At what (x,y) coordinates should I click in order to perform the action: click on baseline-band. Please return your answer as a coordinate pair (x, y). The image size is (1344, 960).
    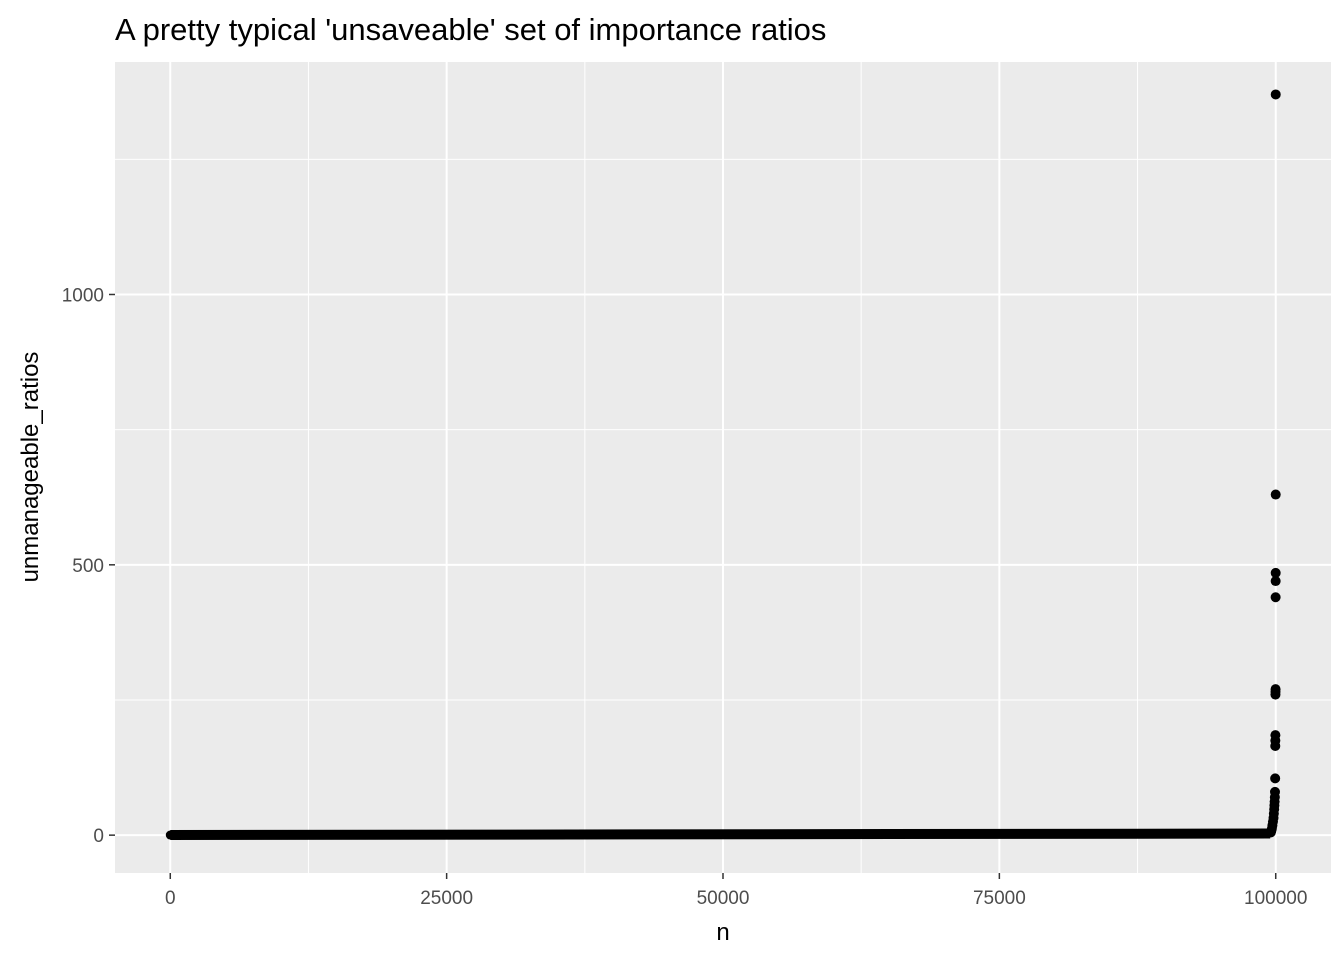
    Looking at the image, I should click on (720, 834).